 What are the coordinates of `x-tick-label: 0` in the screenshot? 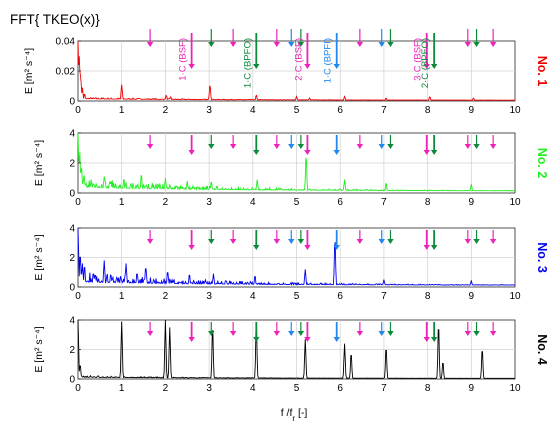 It's located at (78, 202).